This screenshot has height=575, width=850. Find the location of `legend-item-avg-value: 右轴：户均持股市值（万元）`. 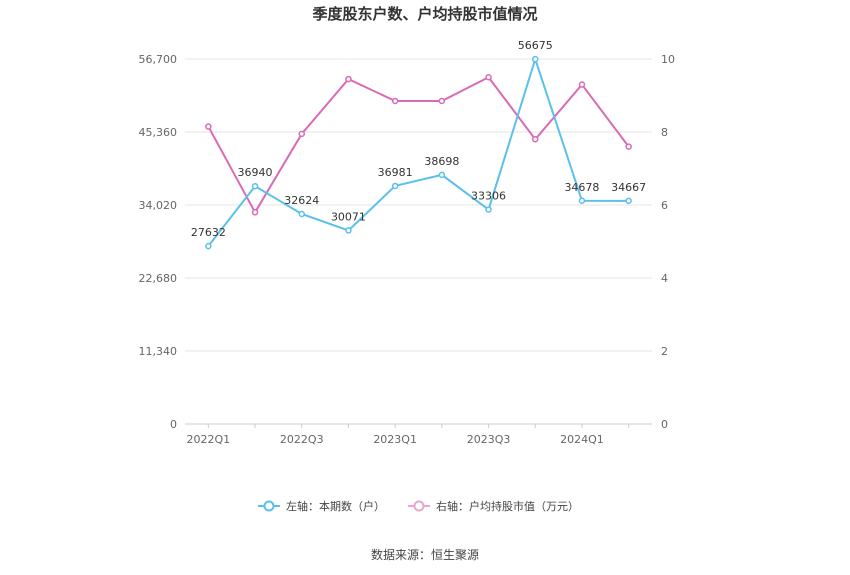

legend-item-avg-value: 右轴：户均持股市值（万元） is located at coordinates (493, 506).